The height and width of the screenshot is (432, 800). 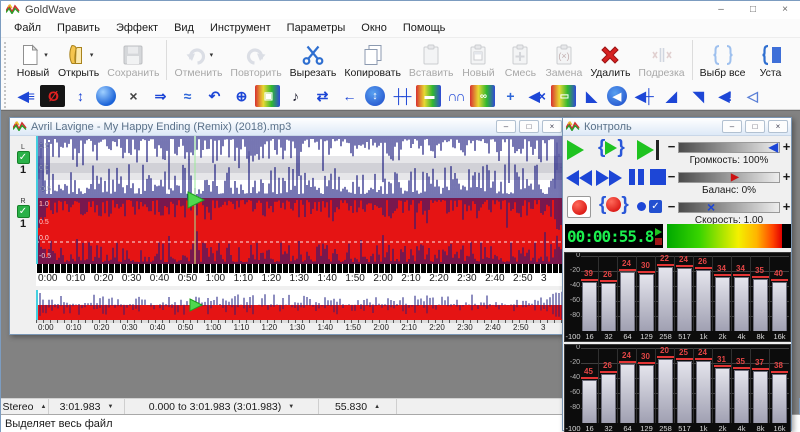 I want to click on playlist-notes-icon: ♪, so click(x=295, y=96).